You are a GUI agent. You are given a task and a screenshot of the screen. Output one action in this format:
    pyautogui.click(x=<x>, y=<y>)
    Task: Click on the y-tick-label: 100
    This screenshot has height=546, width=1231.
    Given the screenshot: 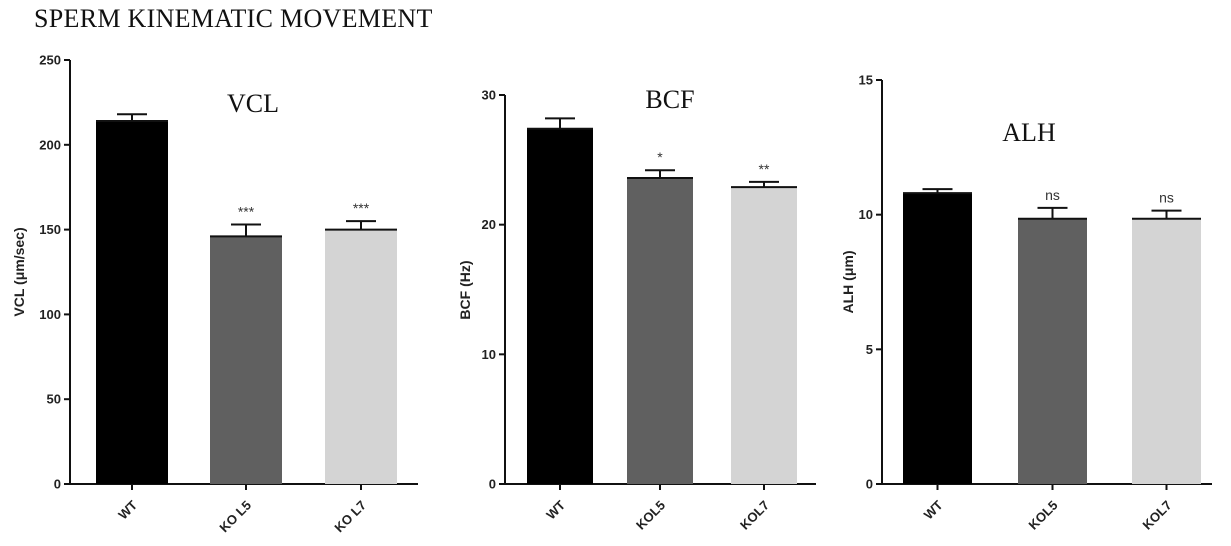 What is the action you would take?
    pyautogui.click(x=50, y=314)
    